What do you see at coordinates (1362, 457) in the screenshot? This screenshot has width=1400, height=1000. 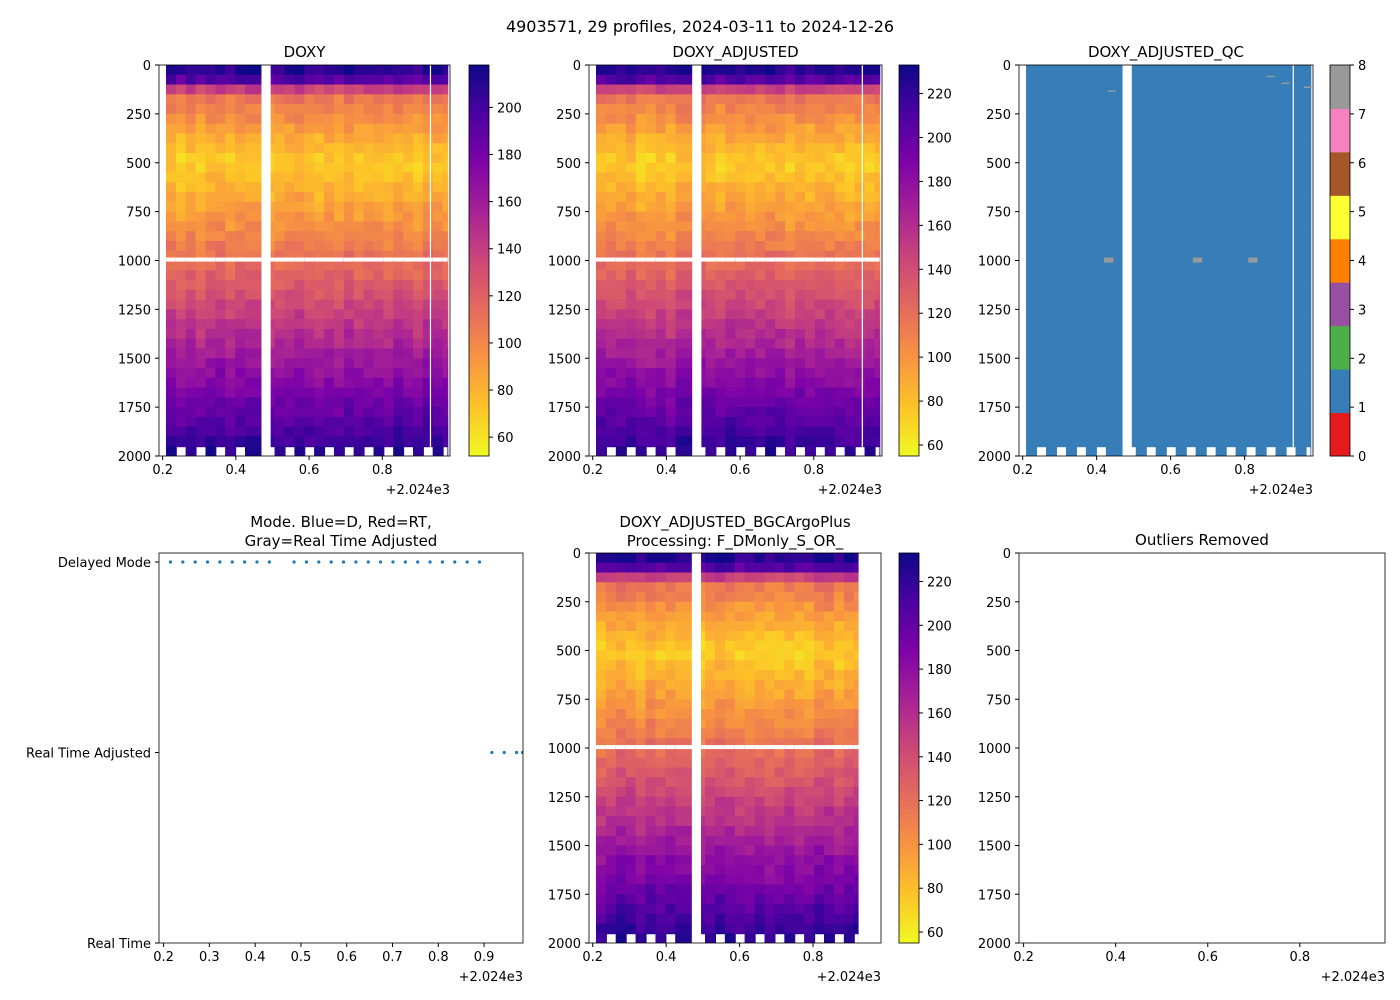 I see `colorbar-tick-label: 0` at bounding box center [1362, 457].